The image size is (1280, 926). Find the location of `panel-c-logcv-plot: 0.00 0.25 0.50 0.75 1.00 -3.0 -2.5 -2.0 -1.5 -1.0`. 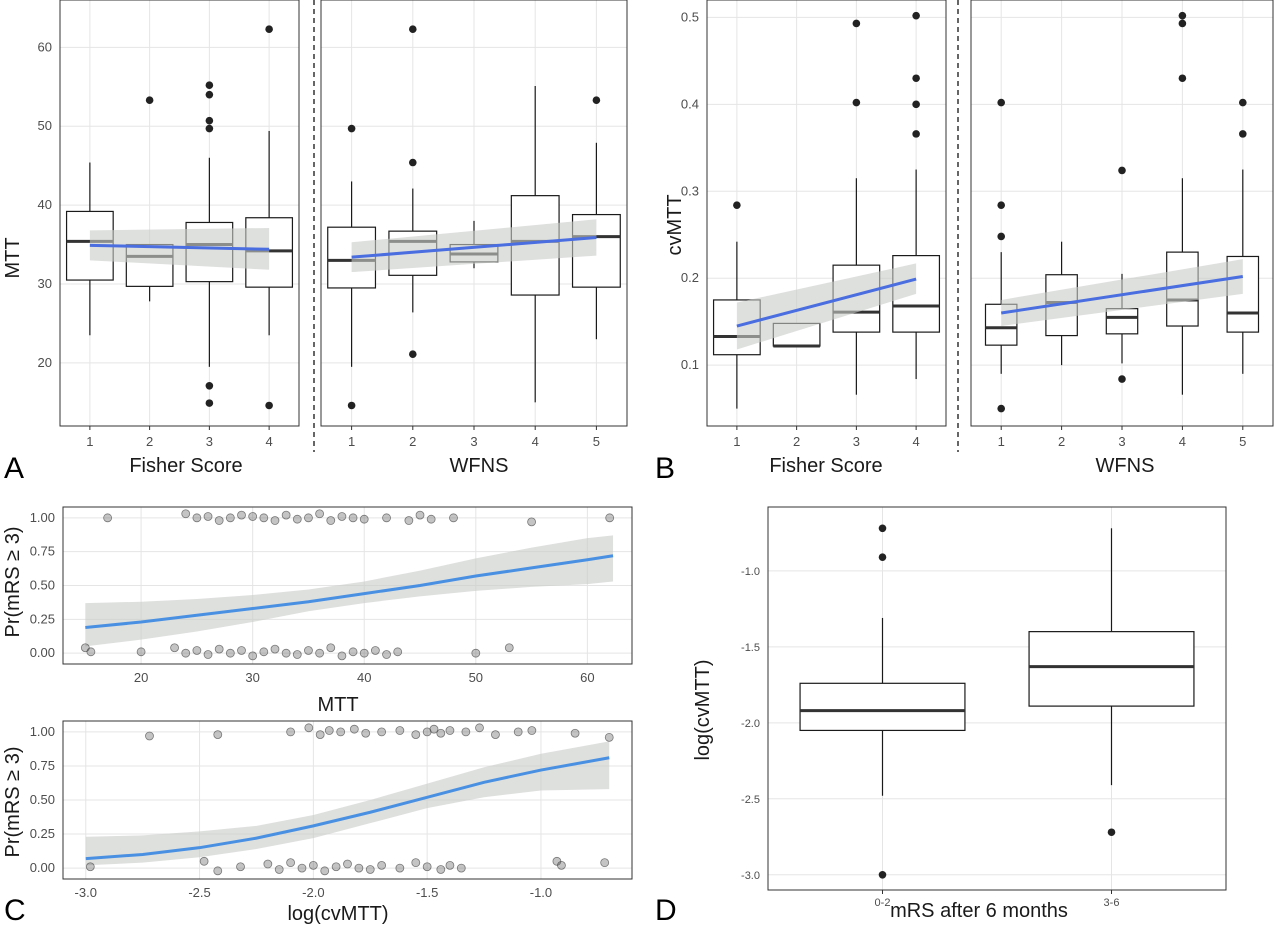

panel-c-logcv-plot: 0.00 0.25 0.50 0.75 1.00 -3.0 -2.5 -2.0 -1.5 -1.0 is located at coordinates (331, 810).